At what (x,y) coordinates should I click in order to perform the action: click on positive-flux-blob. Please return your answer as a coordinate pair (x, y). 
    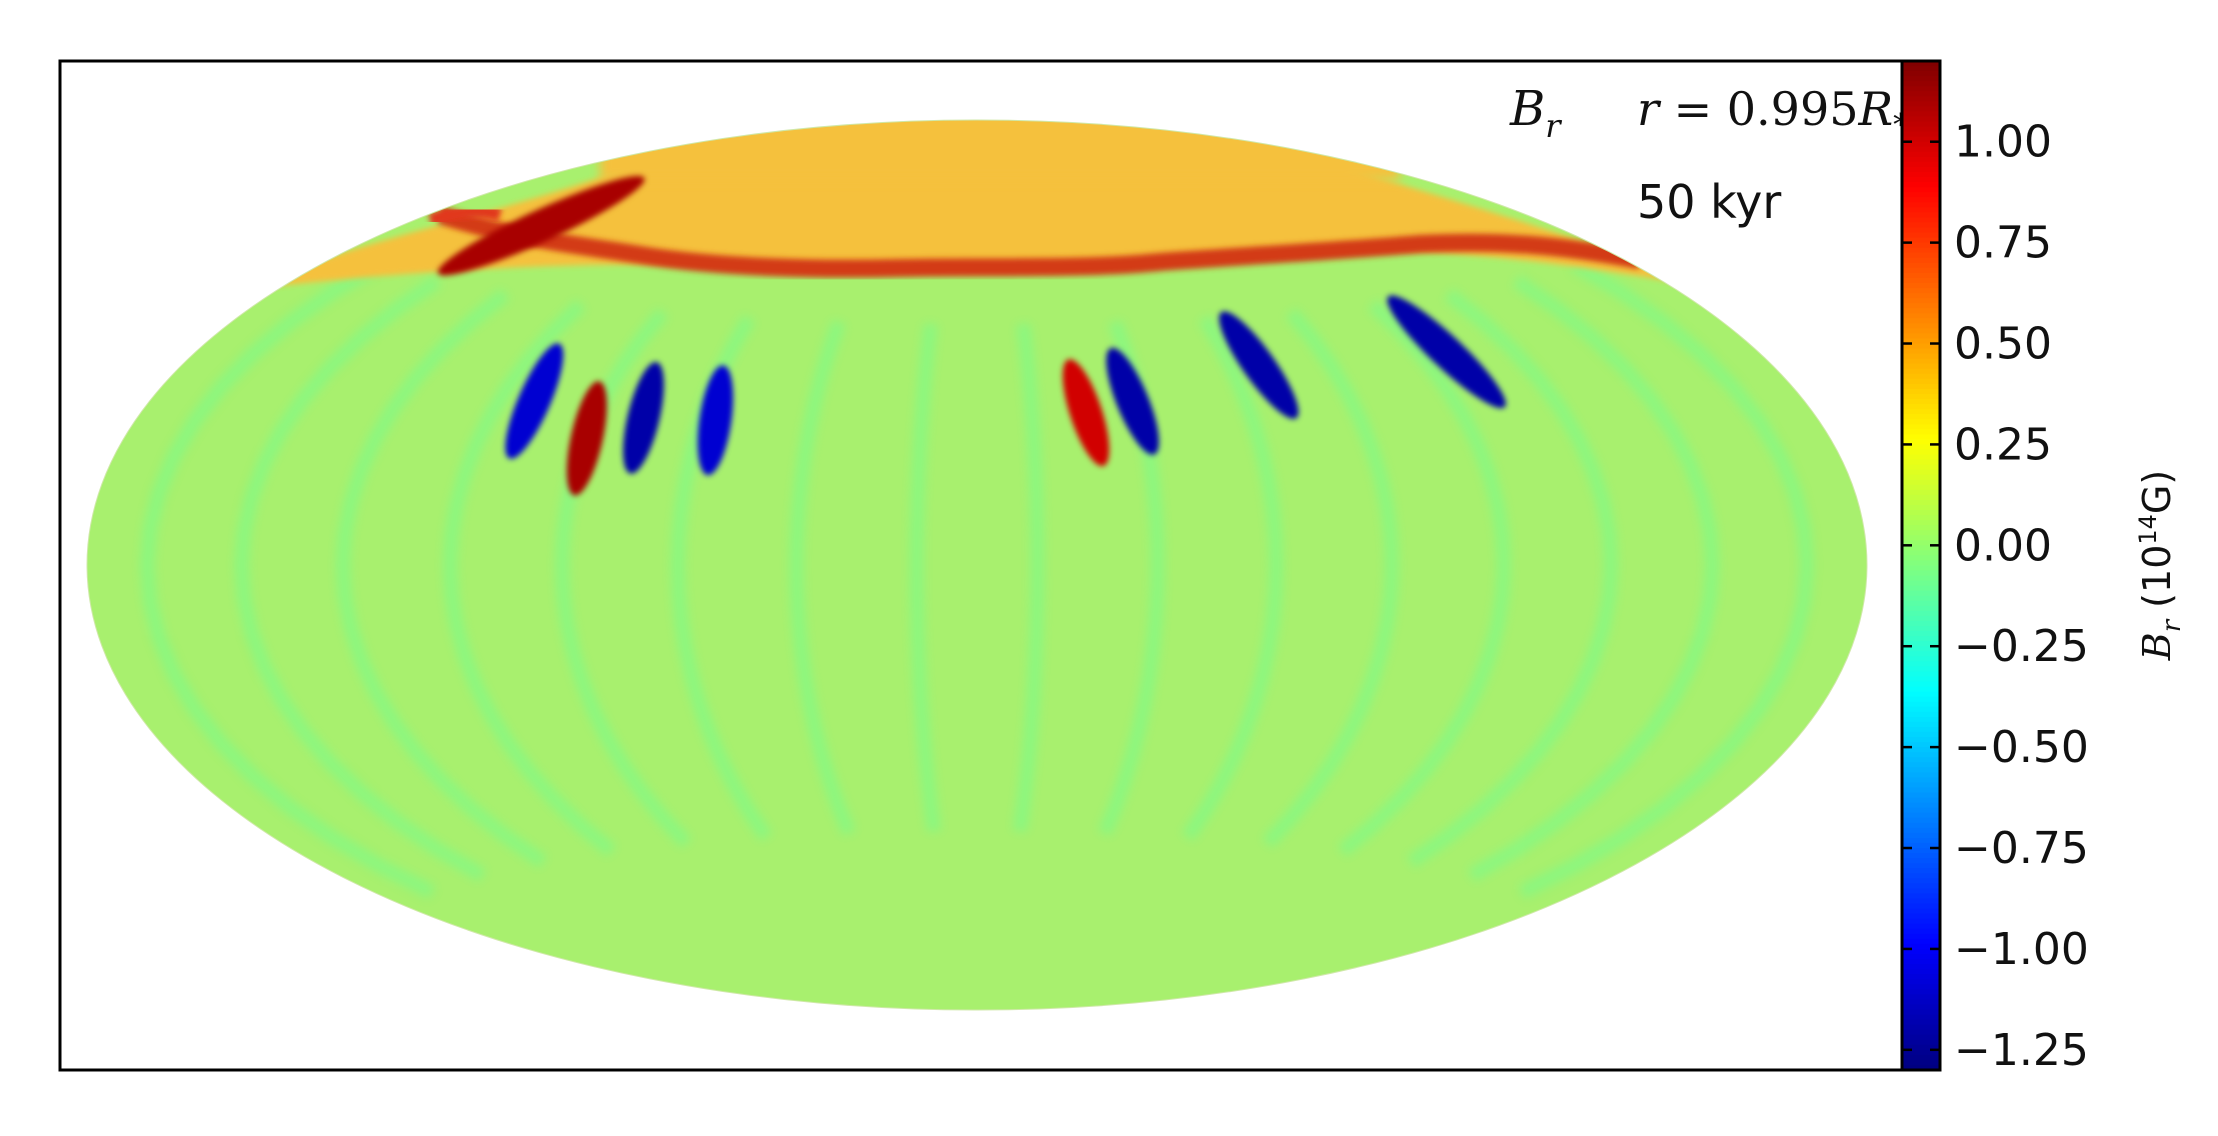
    Looking at the image, I should click on (541, 226).